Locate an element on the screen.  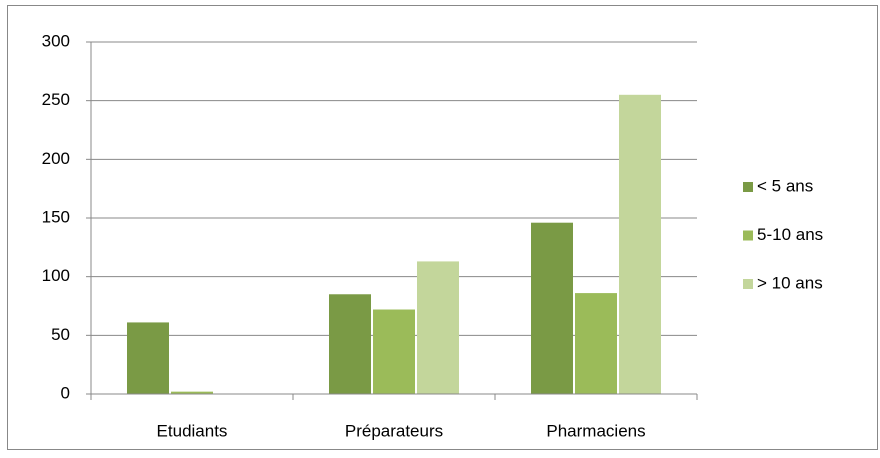
y-tick-label: 250 is located at coordinates (56, 99).